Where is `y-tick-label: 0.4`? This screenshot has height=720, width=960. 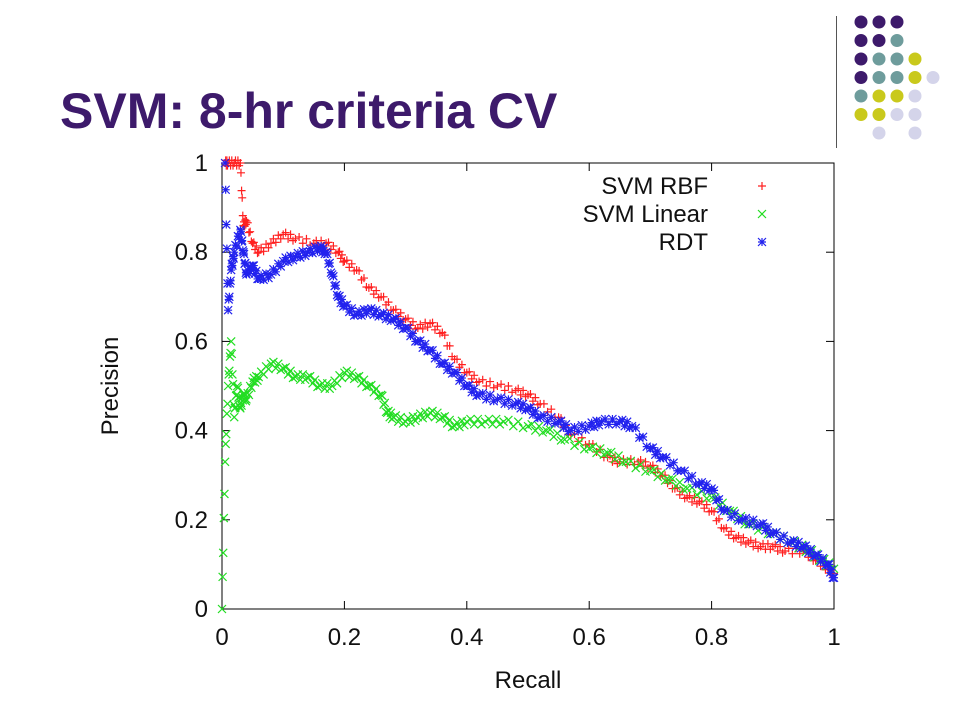
y-tick-label: 0.4 is located at coordinates (191, 431).